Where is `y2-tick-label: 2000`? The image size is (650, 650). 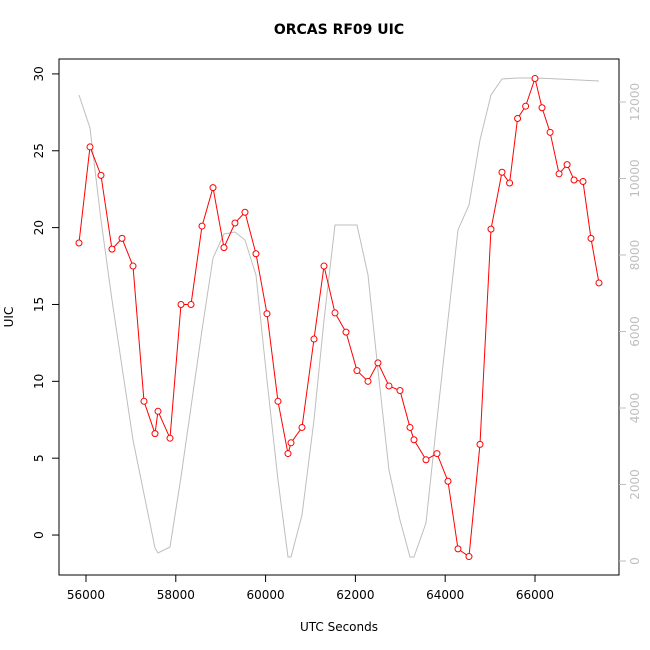
y2-tick-label: 2000 is located at coordinates (635, 484).